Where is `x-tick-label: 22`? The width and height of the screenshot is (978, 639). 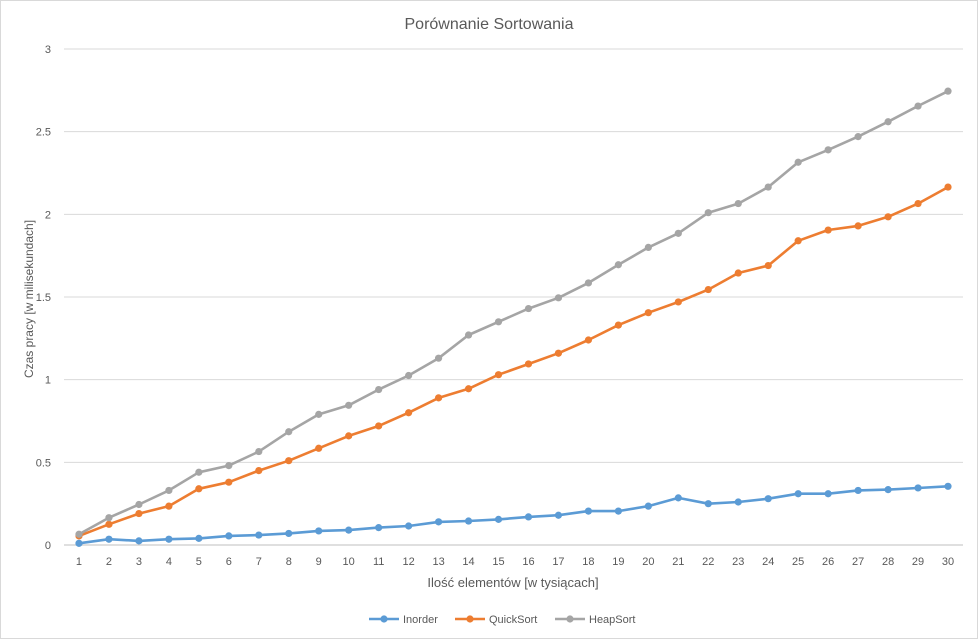
x-tick-label: 22 is located at coordinates (708, 562).